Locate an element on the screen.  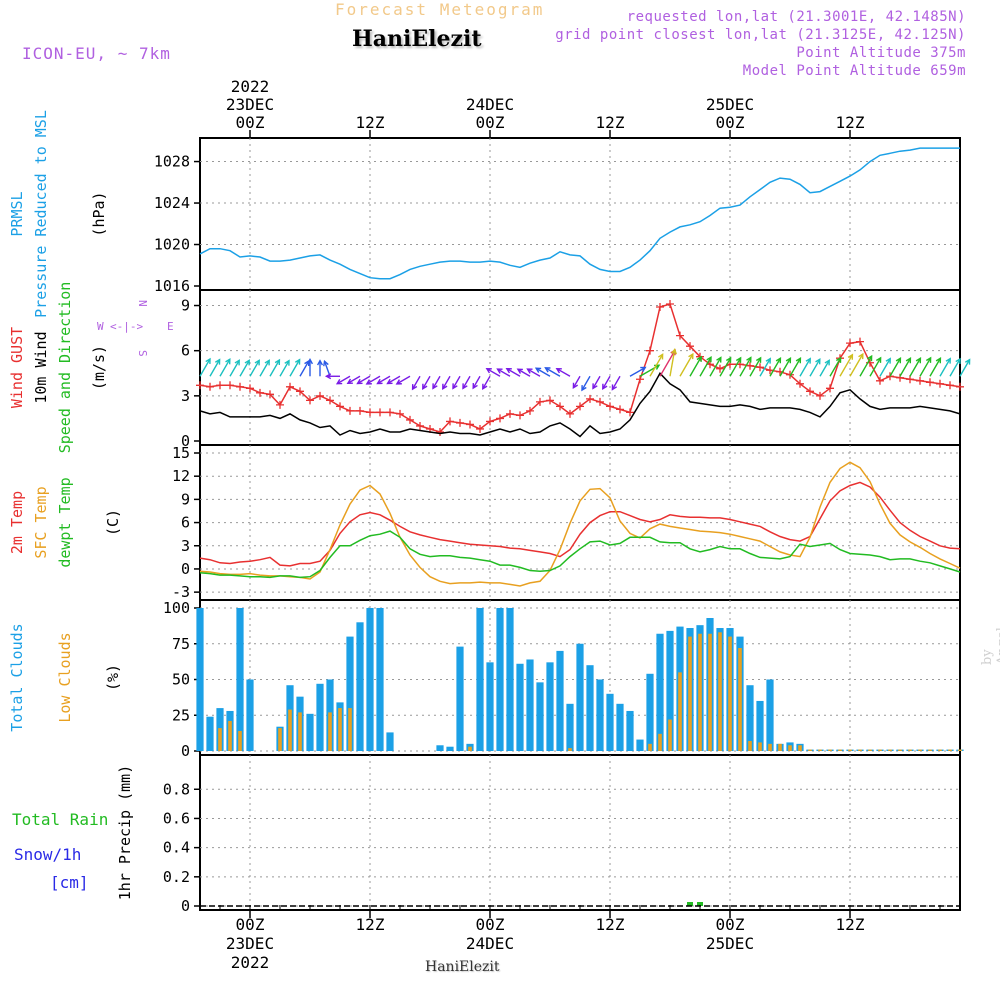
clouds-ytick-label: 50 is located at coordinates (181, 680).